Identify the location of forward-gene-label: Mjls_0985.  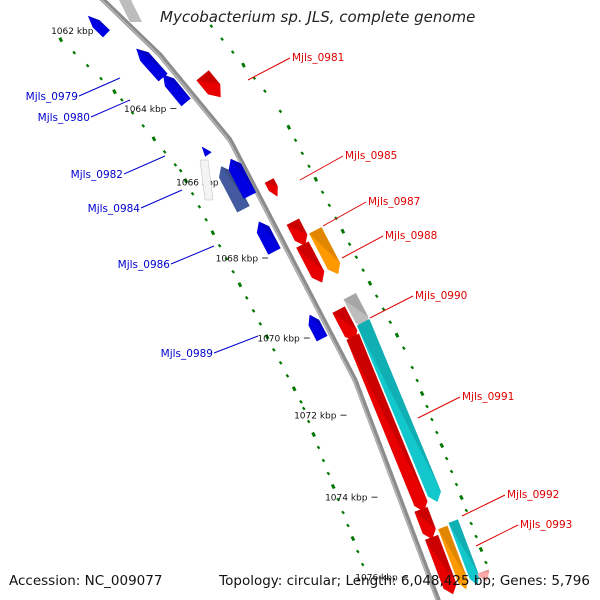
(371, 156).